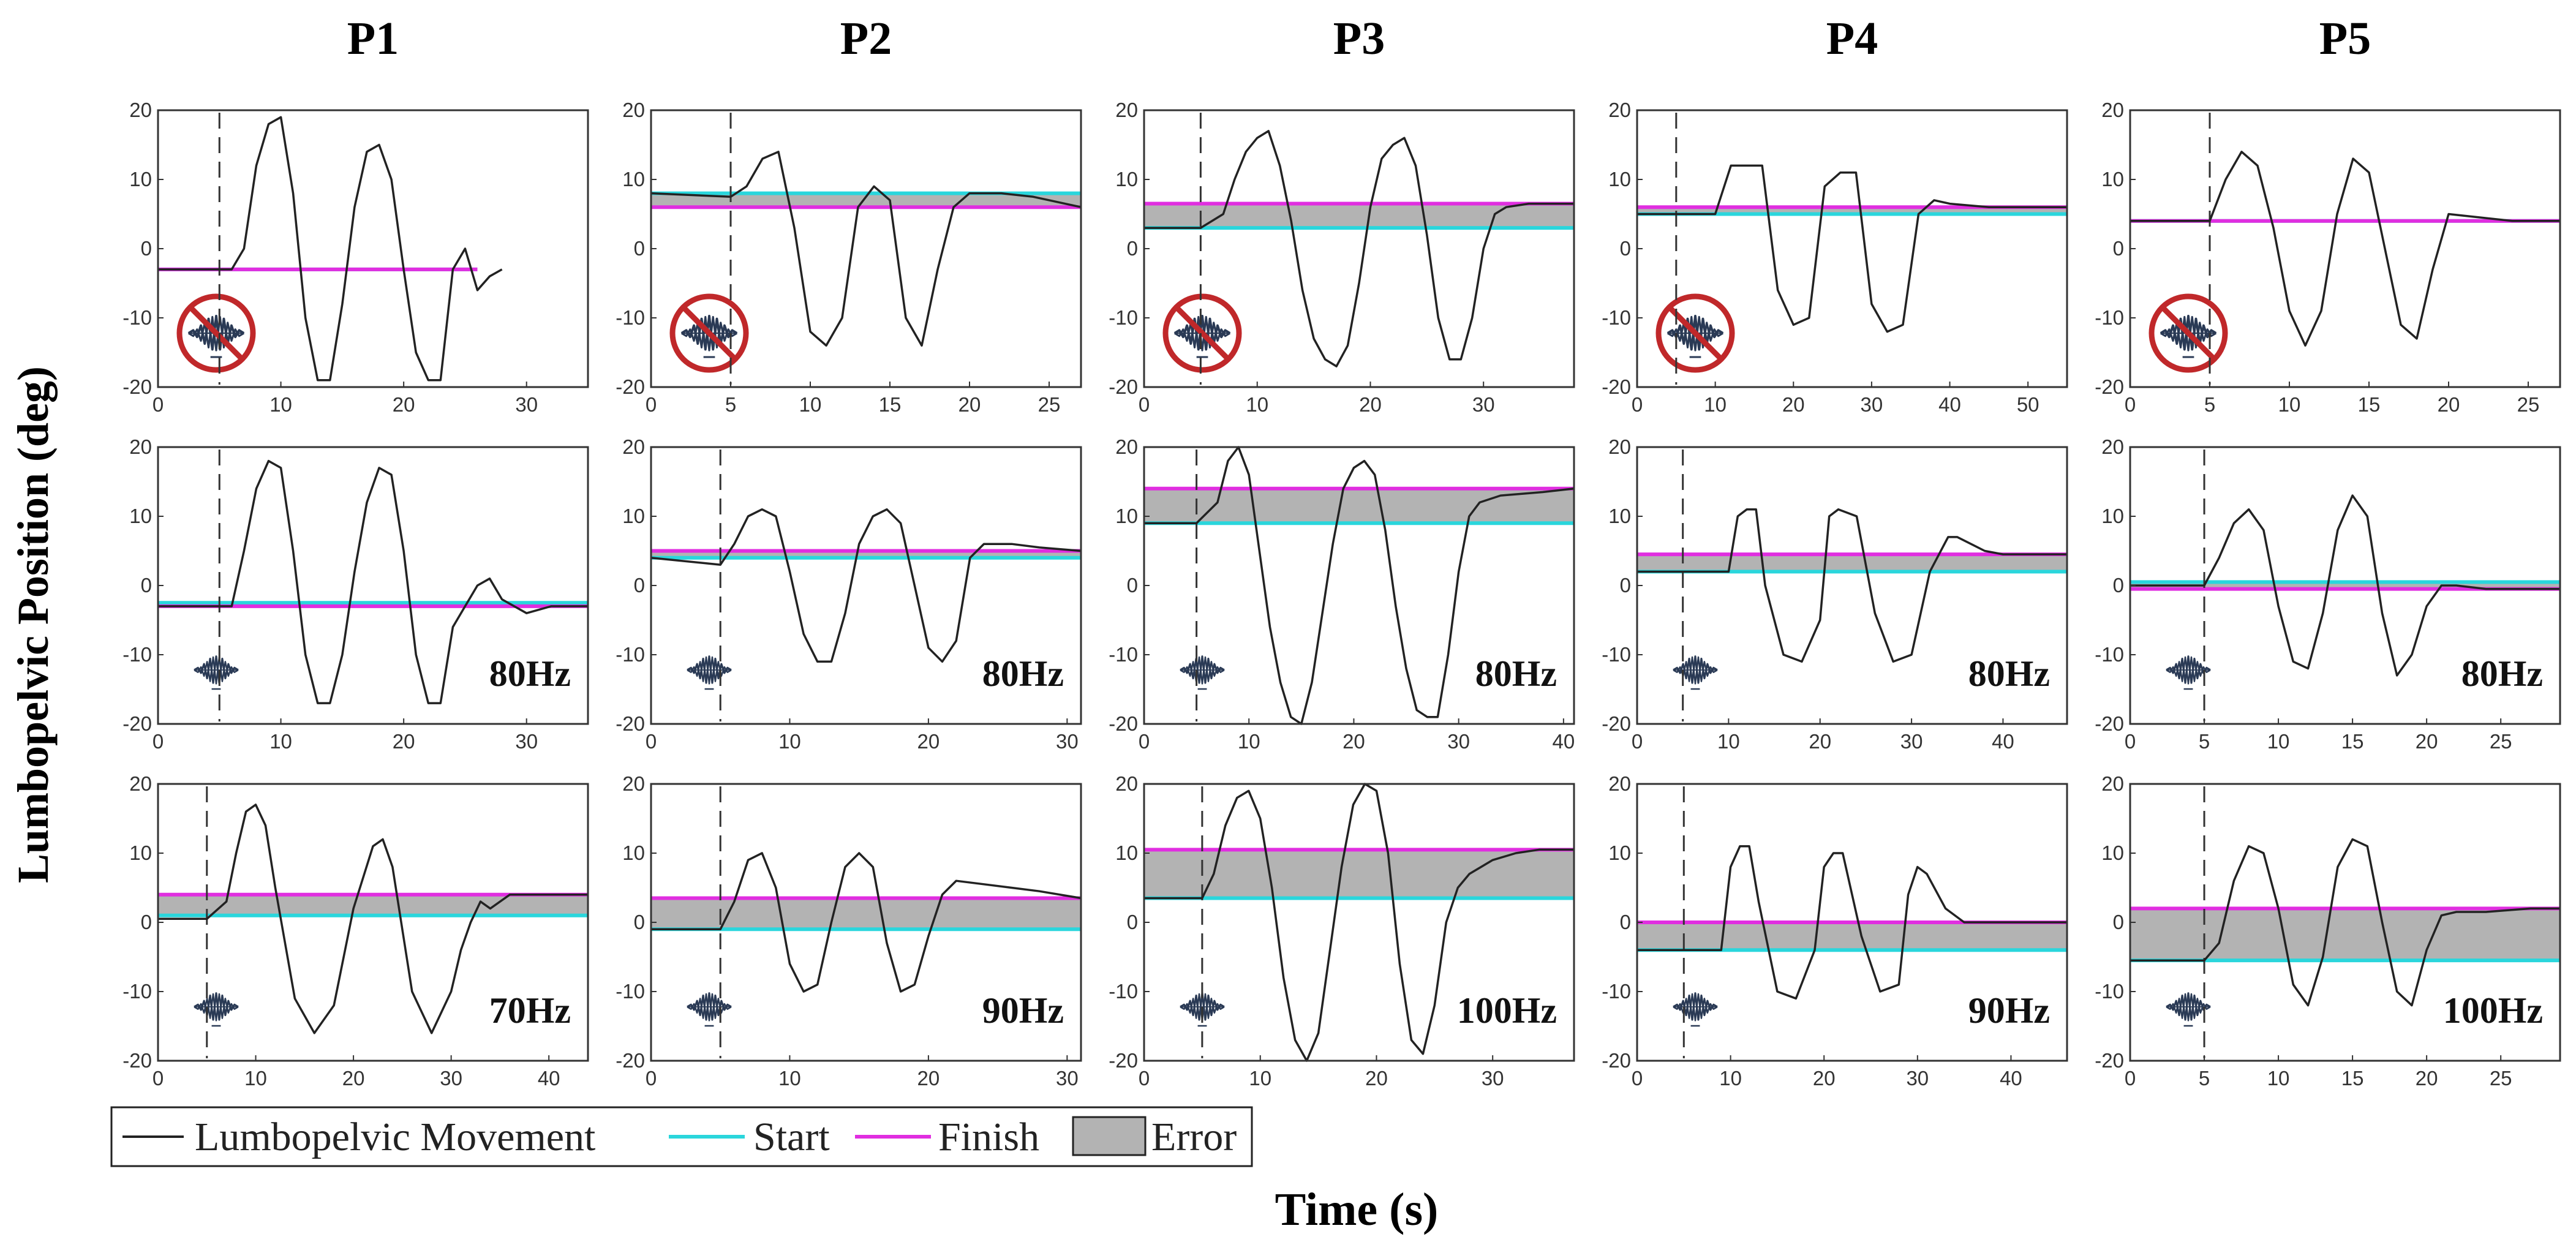 This screenshot has height=1250, width=2576. What do you see at coordinates (681, 1136) in the screenshot?
I see `legend: Lumbopelvic Movement Start Finish Error` at bounding box center [681, 1136].